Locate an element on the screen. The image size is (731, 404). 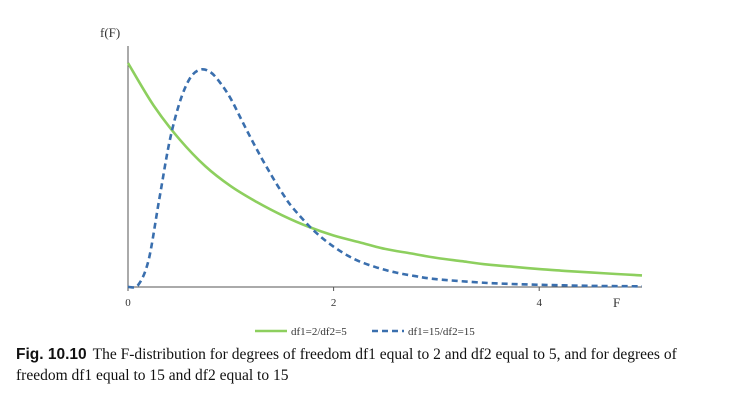
legend: df1=2/df2=5 df1=15/df2=15 is located at coordinates (365, 332).